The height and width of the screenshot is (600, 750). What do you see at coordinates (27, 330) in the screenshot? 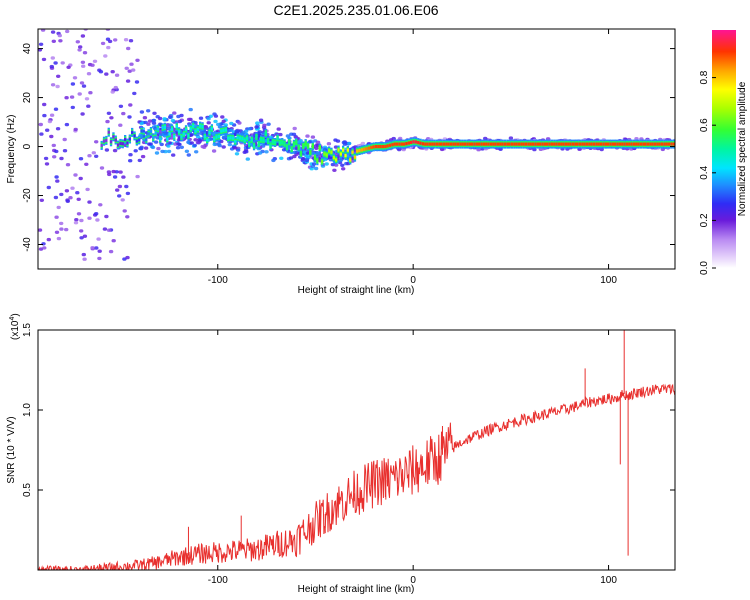
I see `snr-y-tick-label: 1.5` at bounding box center [27, 330].